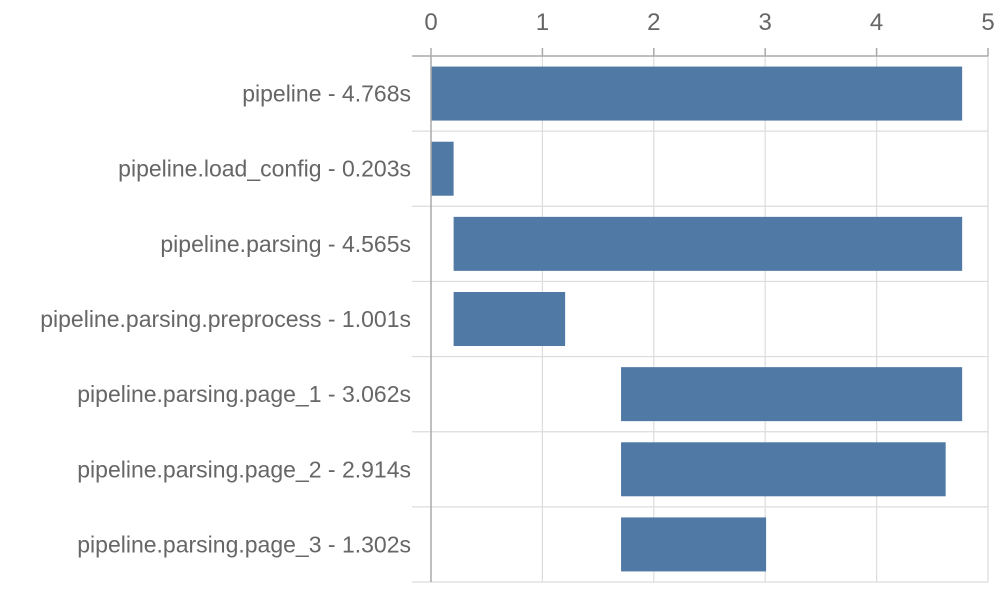 The height and width of the screenshot is (594, 1007). What do you see at coordinates (876, 22) in the screenshot?
I see `x-tick-label: 4` at bounding box center [876, 22].